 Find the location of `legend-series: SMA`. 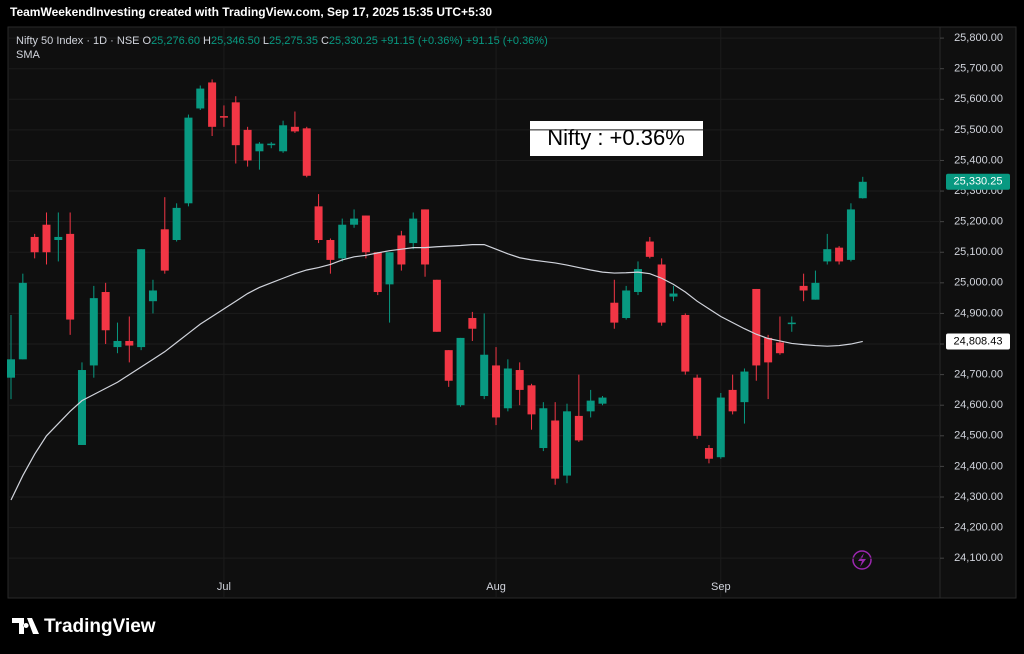

legend-series: SMA is located at coordinates (28, 55).